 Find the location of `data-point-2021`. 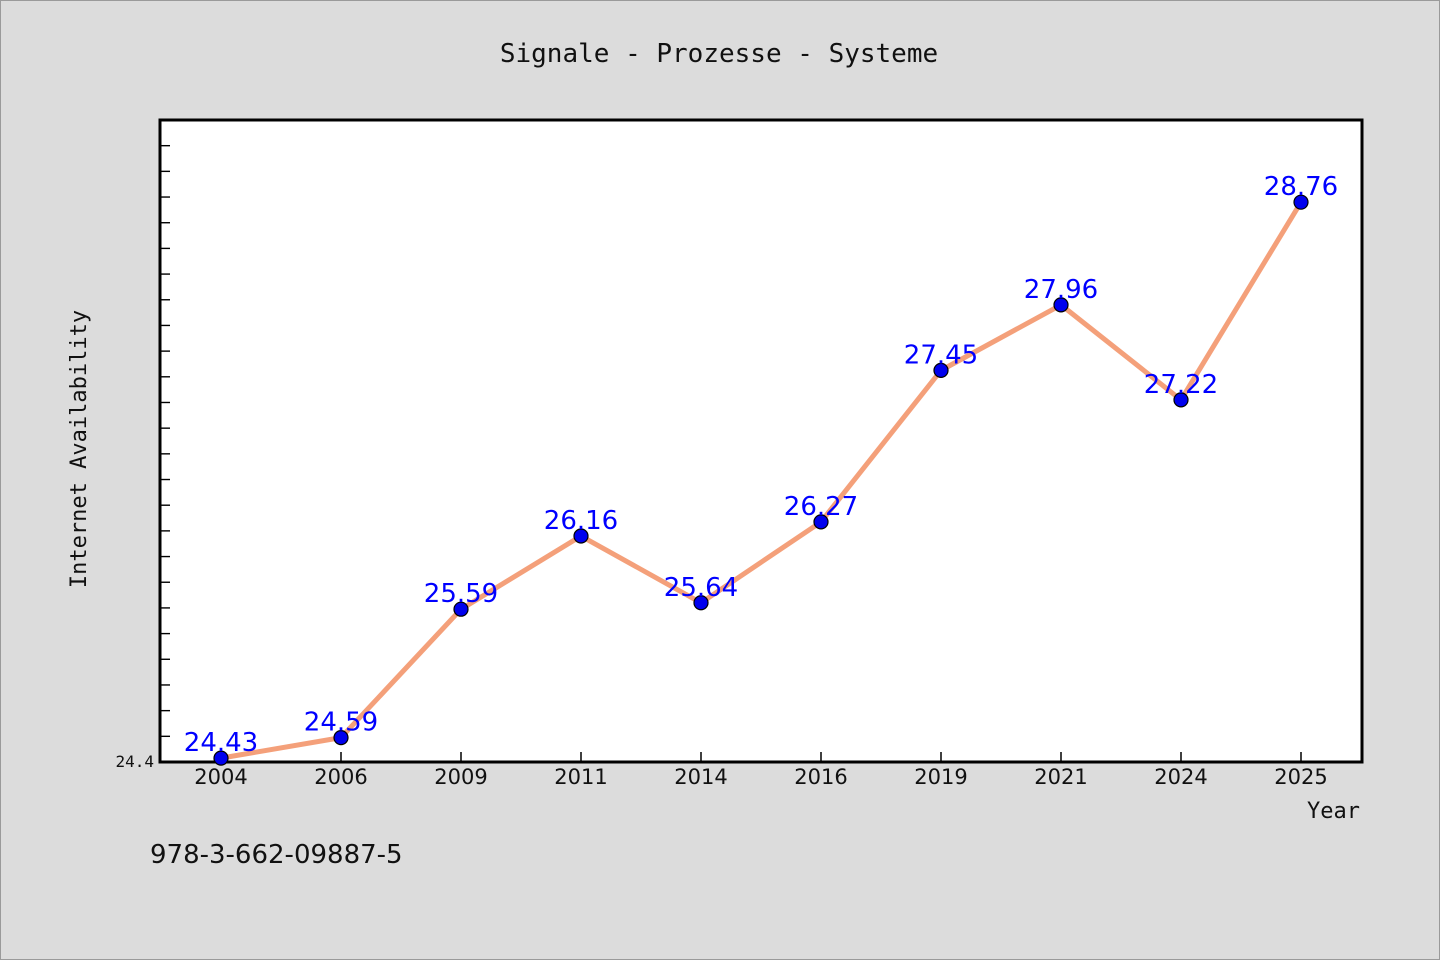

data-point-2021 is located at coordinates (1061, 305).